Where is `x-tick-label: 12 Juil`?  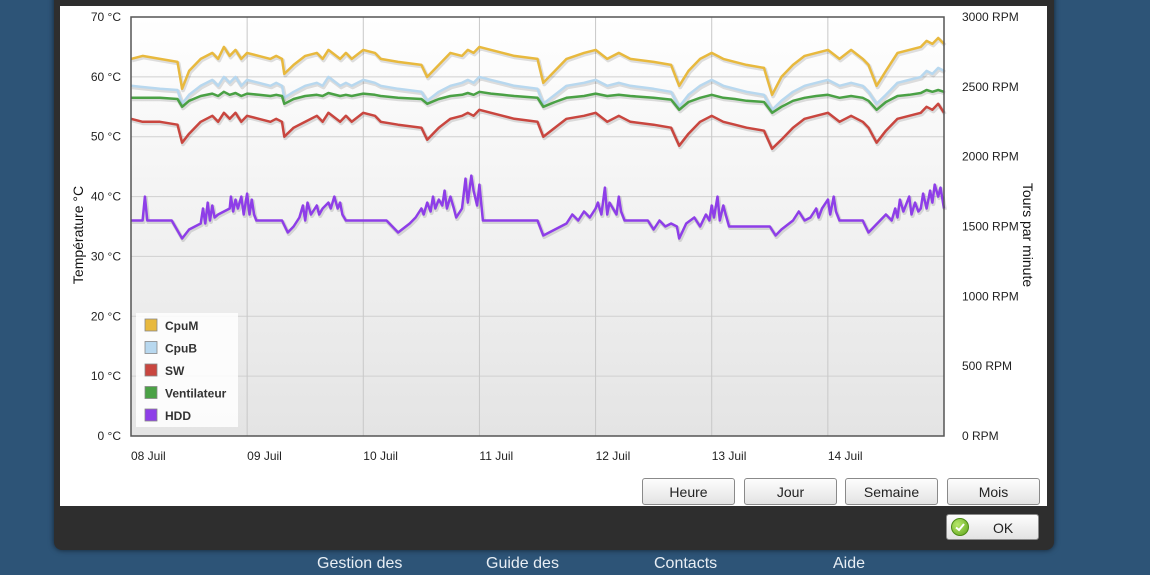 x-tick-label: 12 Juil is located at coordinates (613, 456).